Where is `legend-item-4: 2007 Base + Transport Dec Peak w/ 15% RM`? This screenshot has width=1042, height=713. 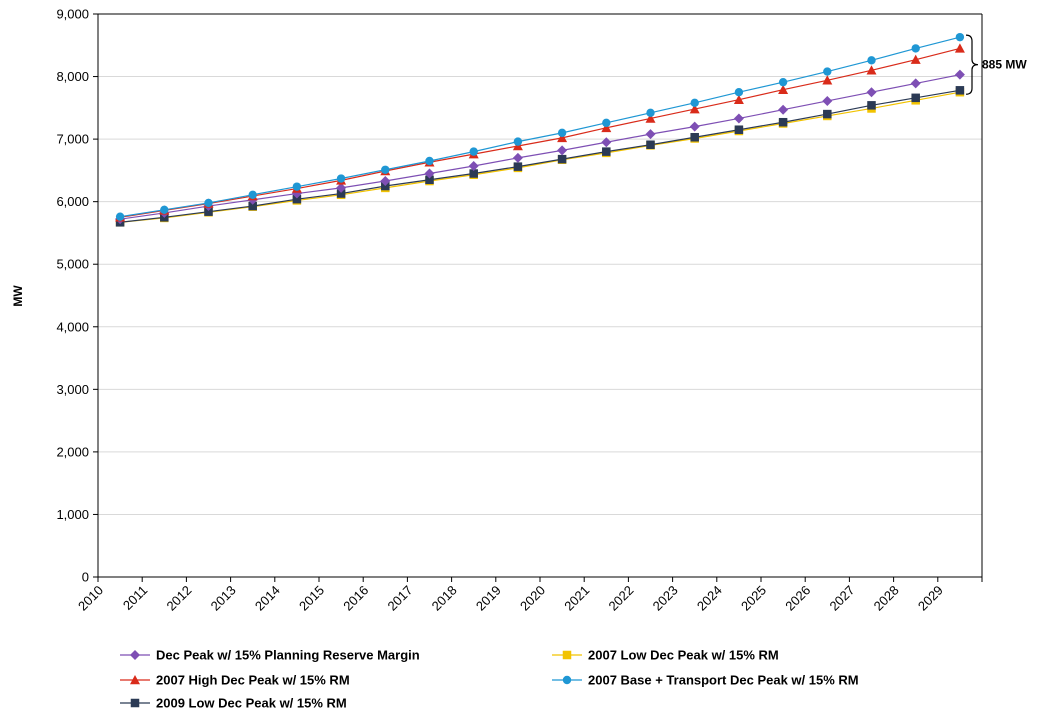 legend-item-4: 2007 Base + Transport Dec Peak w/ 15% RM is located at coordinates (705, 680).